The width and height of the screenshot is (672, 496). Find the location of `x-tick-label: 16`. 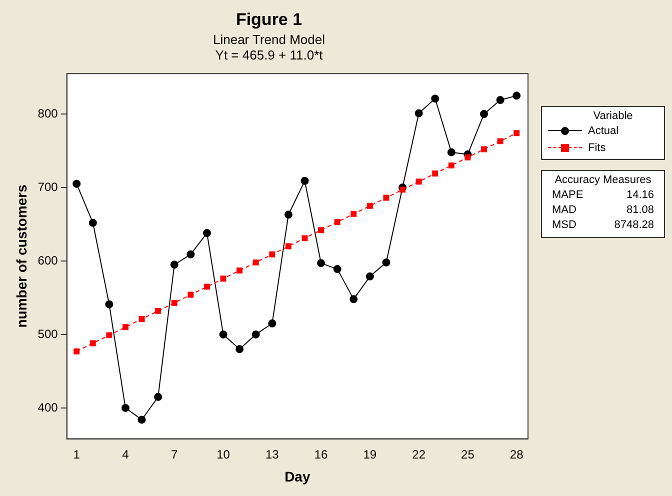

x-tick-label: 16 is located at coordinates (321, 454).